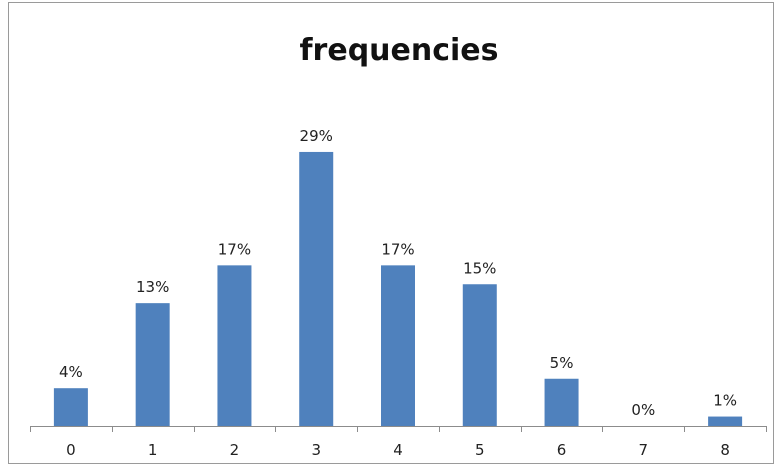 Image resolution: width=782 pixels, height=475 pixels. I want to click on x-tick-label-4: 4, so click(398, 450).